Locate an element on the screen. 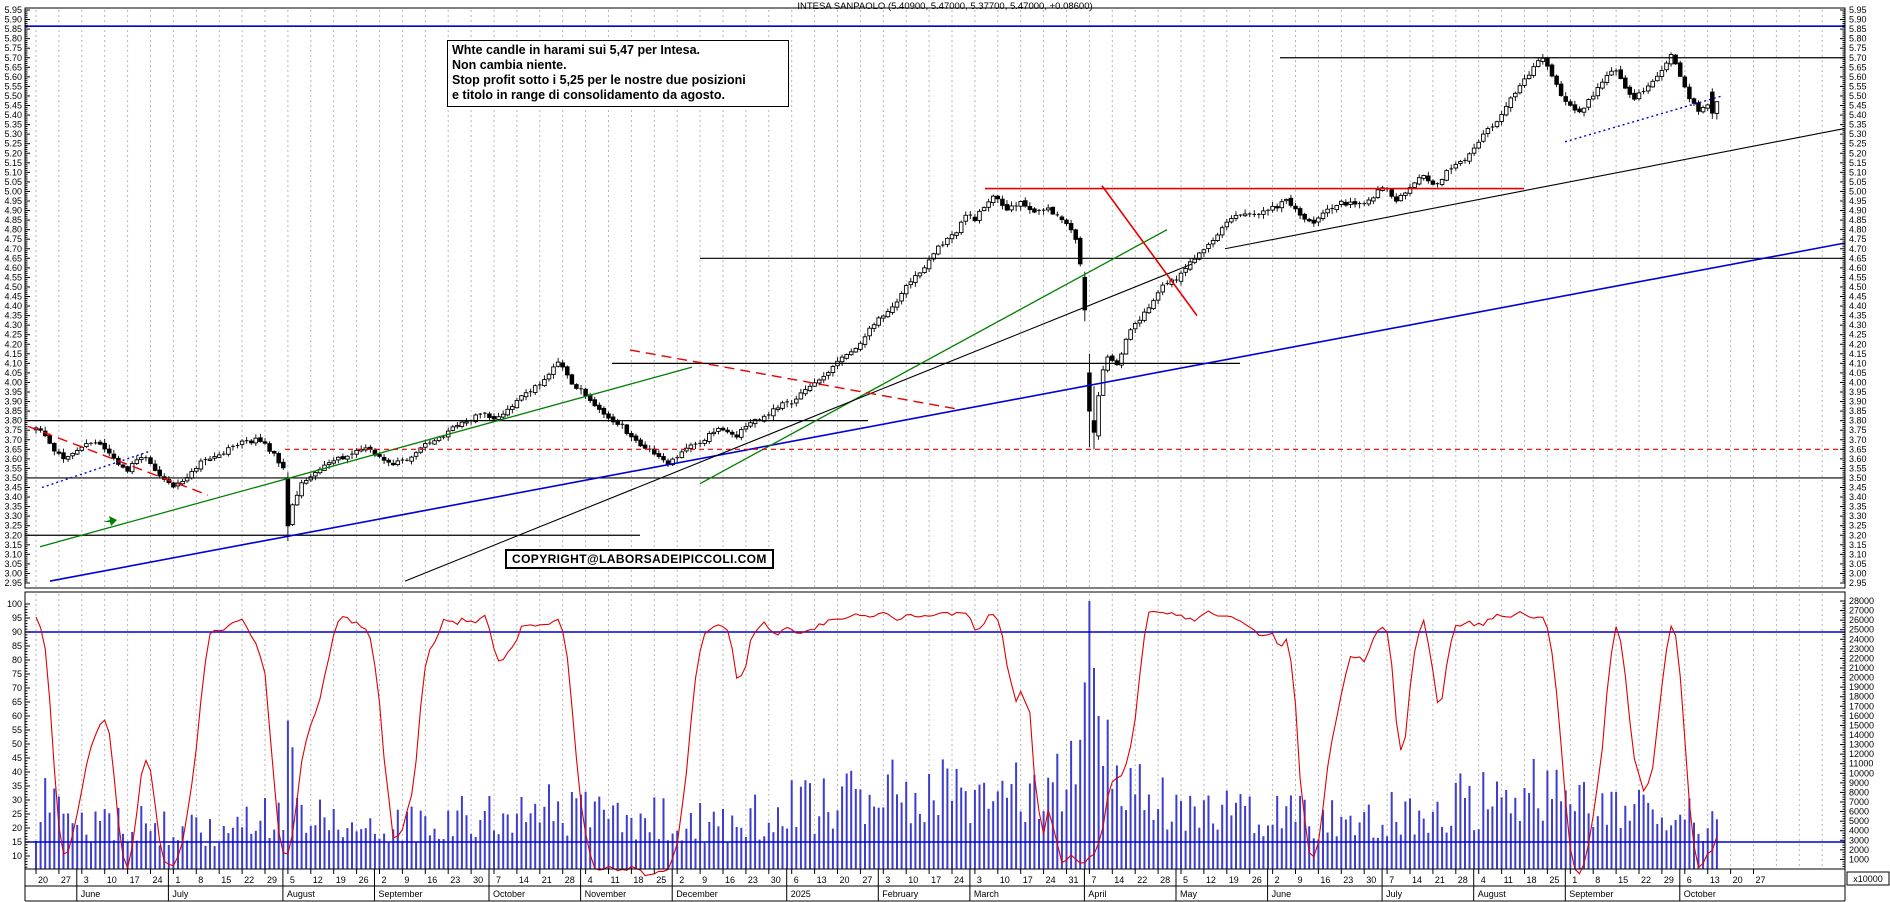  svg-text: 4000 is located at coordinates (1859, 831).